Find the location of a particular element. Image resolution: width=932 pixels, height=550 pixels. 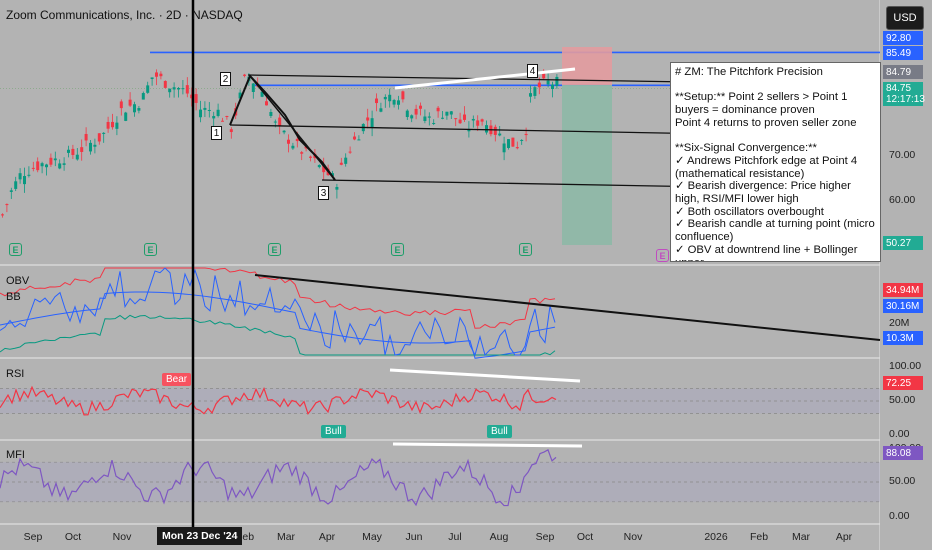

rsi-tag: 72.25 is located at coordinates (903, 383).